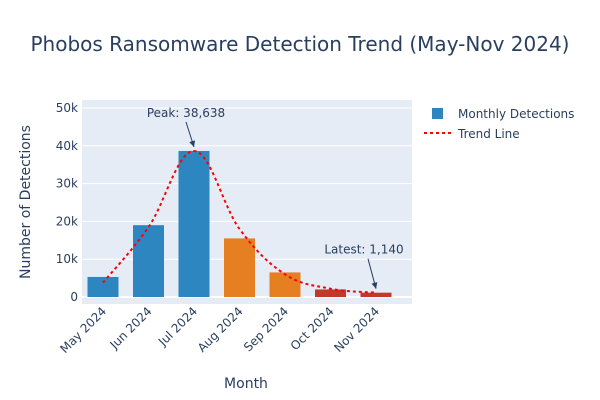  What do you see at coordinates (488, 134) in the screenshot?
I see `legend-label-trend-line: Trend Line` at bounding box center [488, 134].